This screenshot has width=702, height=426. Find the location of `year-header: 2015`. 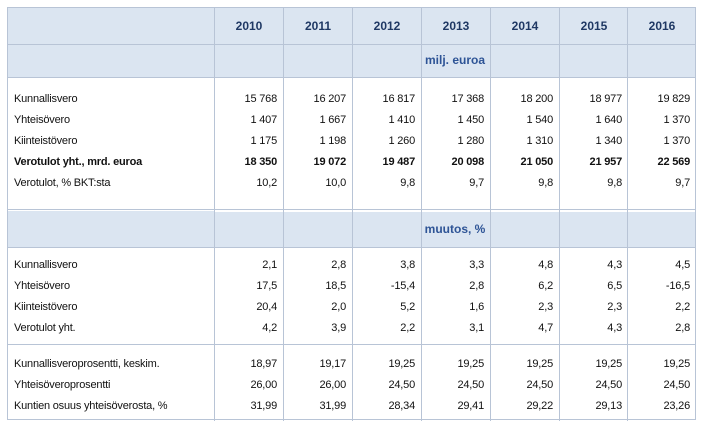

year-header: 2015 is located at coordinates (594, 26).